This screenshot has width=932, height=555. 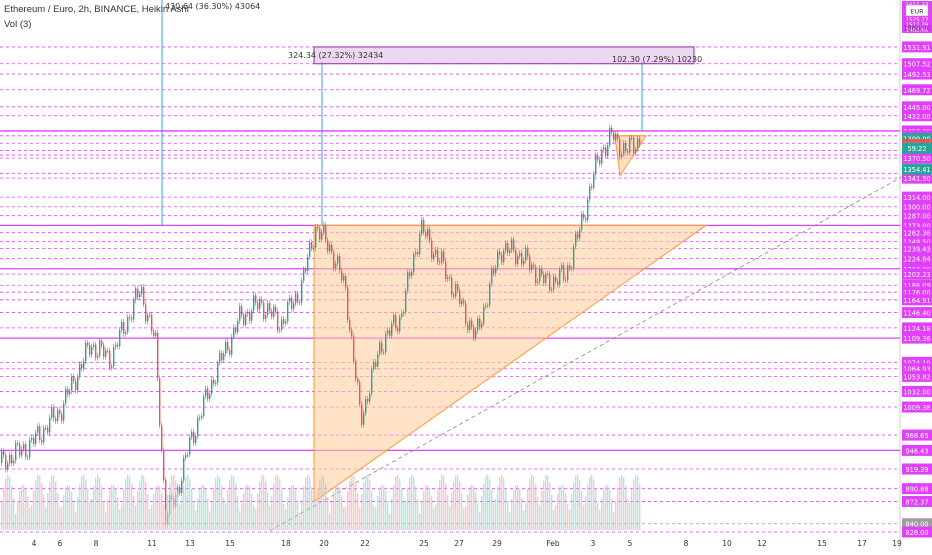 I want to click on top-axis-label-bg, so click(x=917, y=4).